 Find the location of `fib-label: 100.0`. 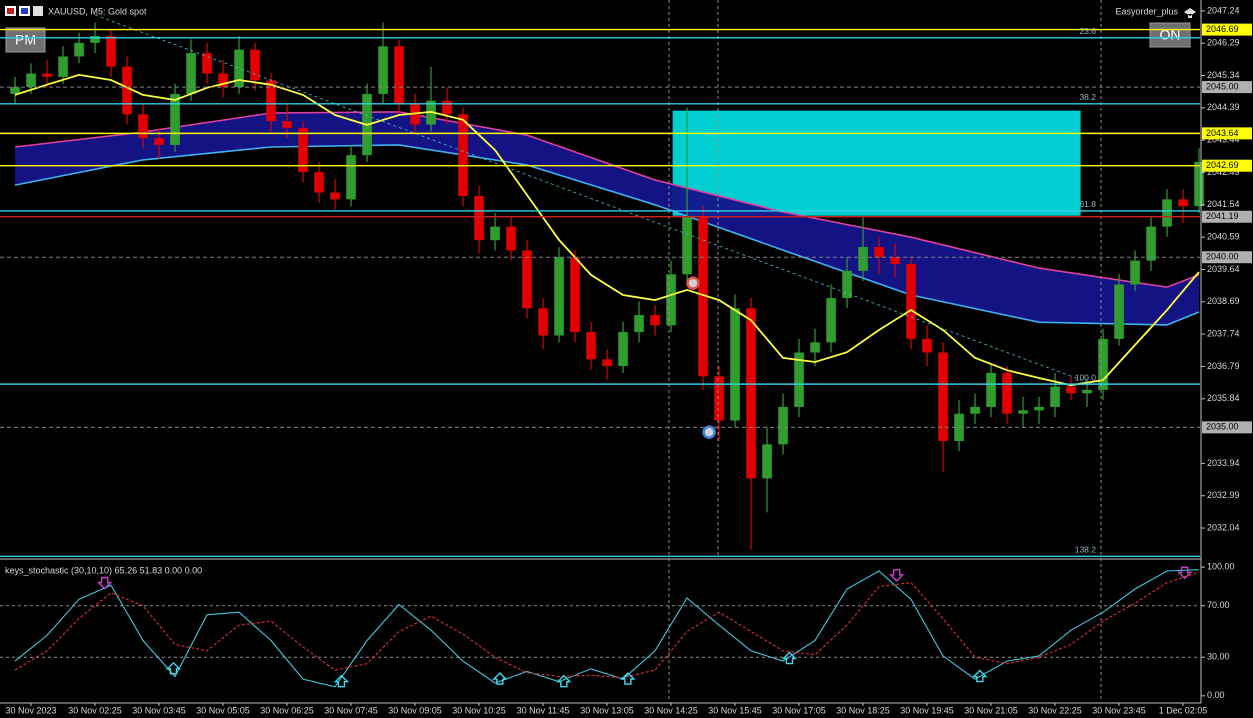

fib-label: 100.0 is located at coordinates (1086, 377).